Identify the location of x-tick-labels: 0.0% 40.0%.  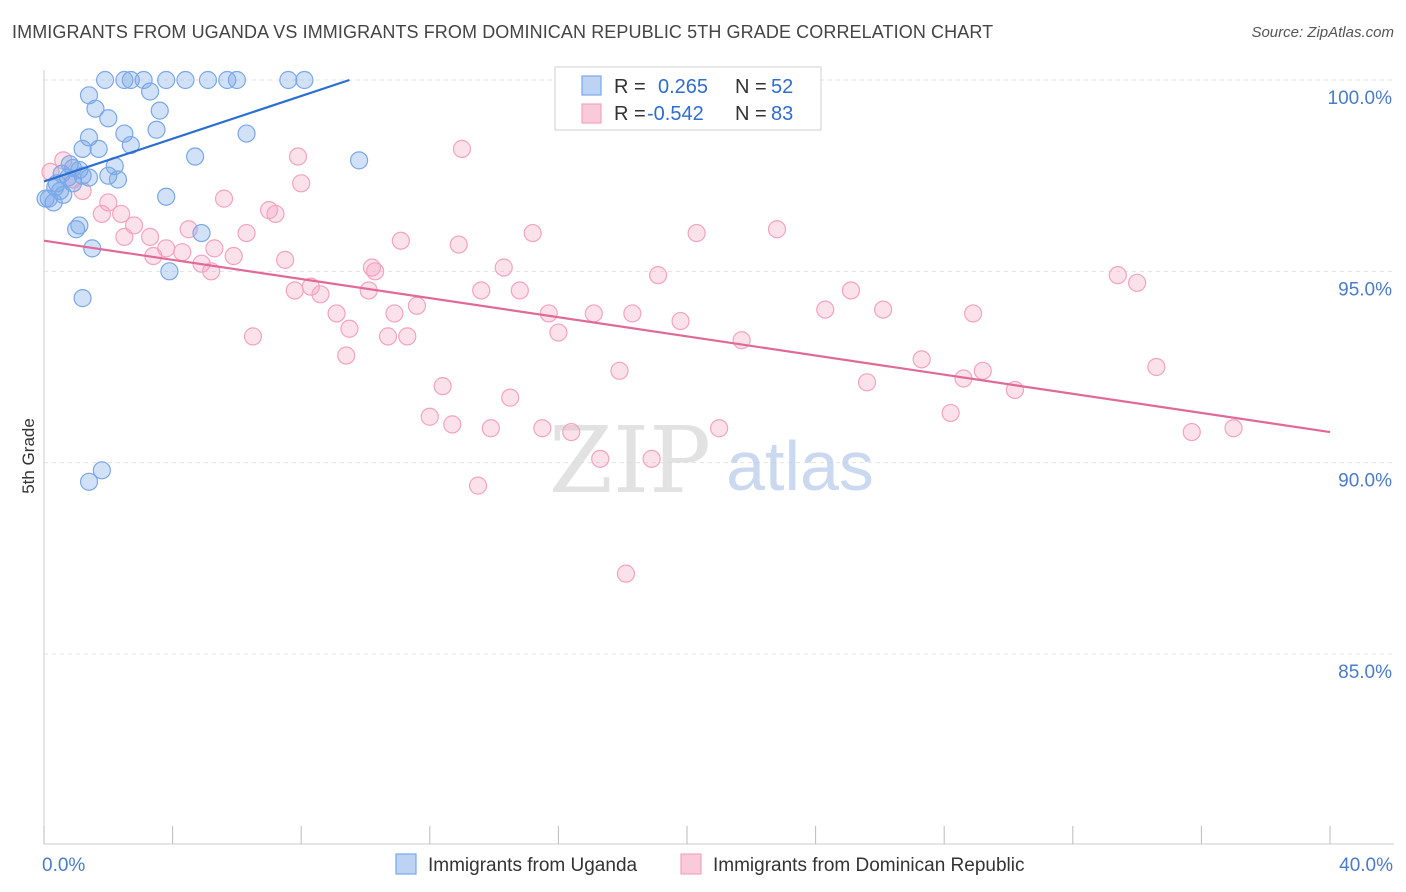
(717, 865).